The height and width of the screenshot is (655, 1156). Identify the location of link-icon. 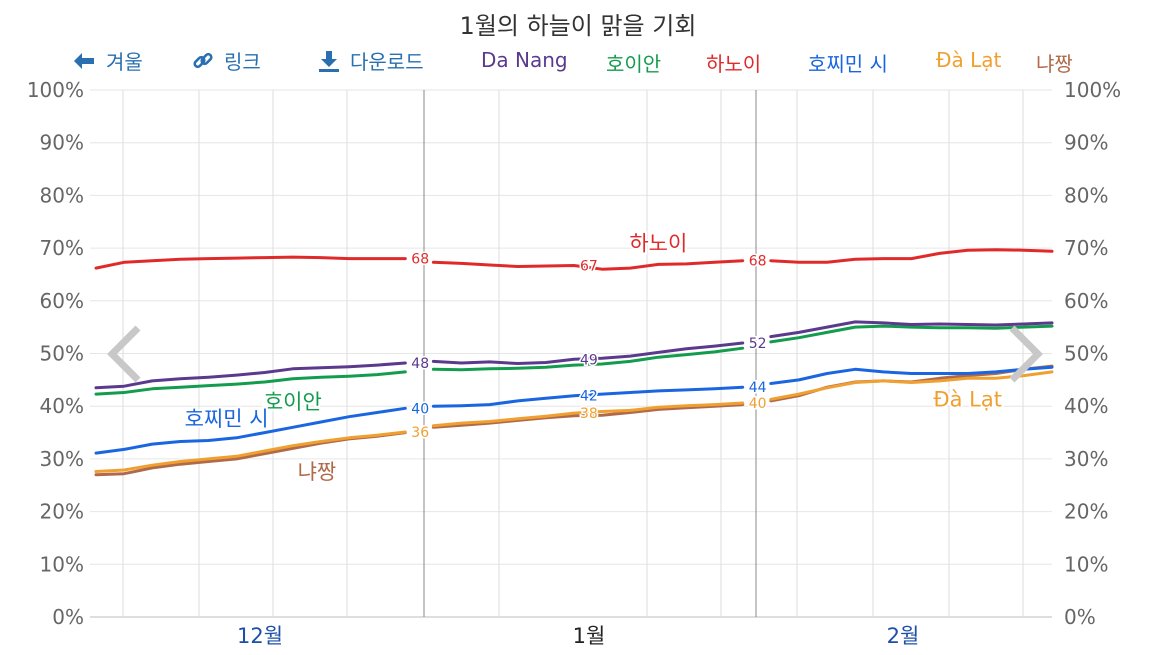
(203, 60).